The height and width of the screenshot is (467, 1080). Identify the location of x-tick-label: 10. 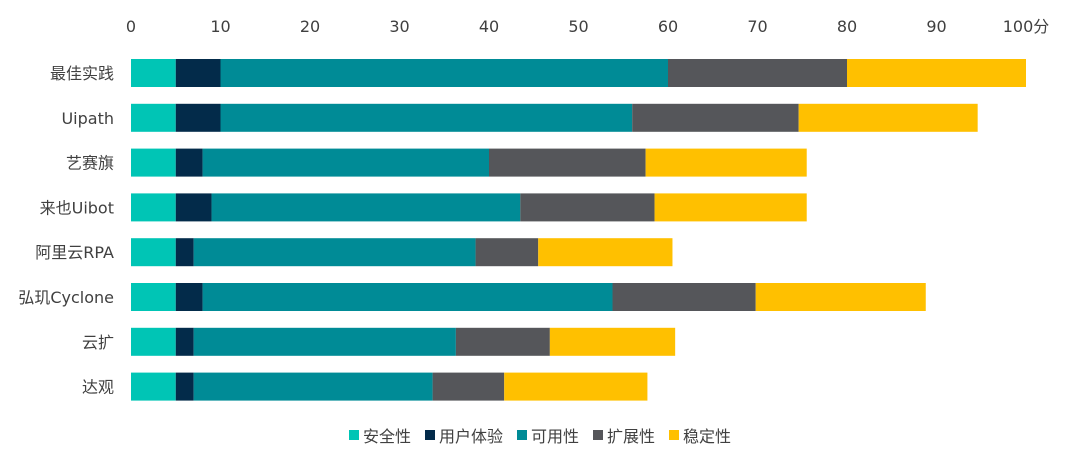
(220, 26).